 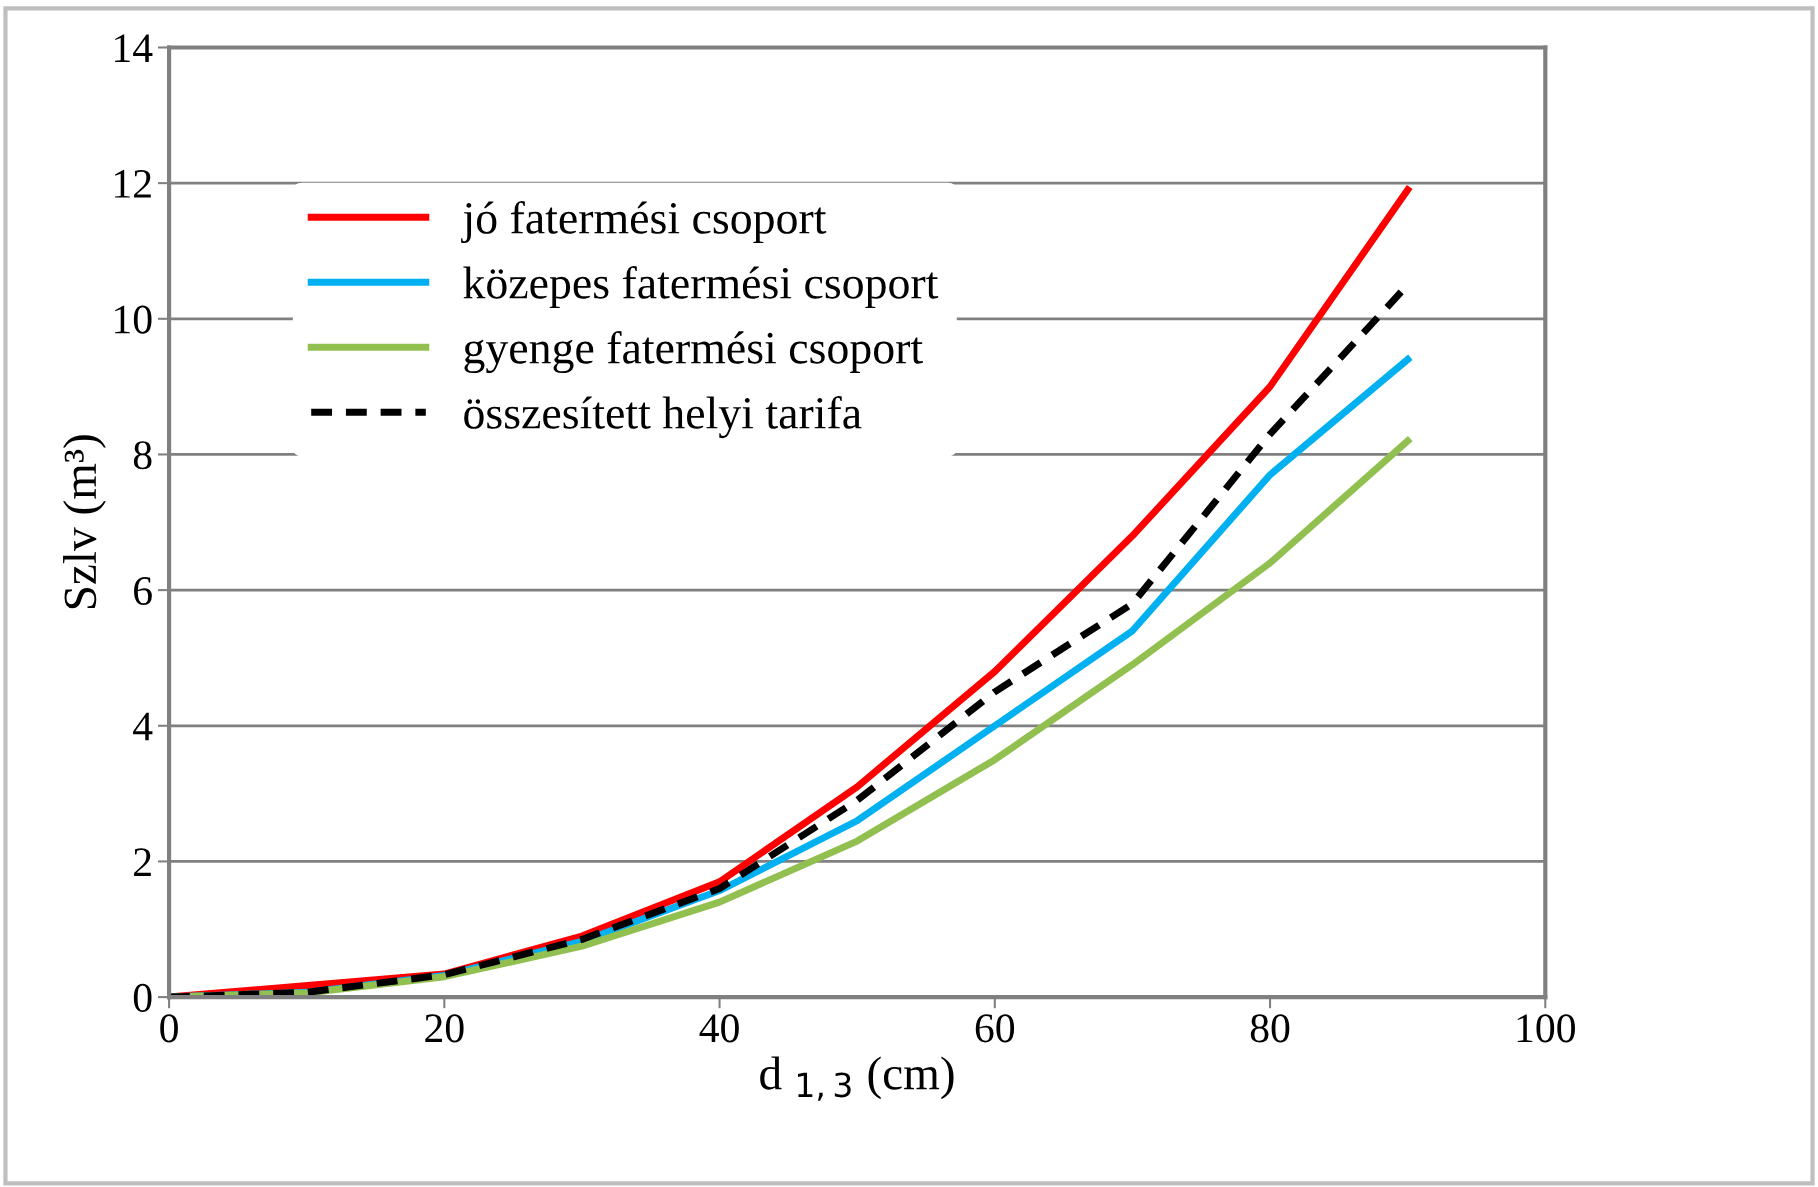 What do you see at coordinates (693, 352) in the screenshot?
I see `legend-label: gyenge fatermési csoport` at bounding box center [693, 352].